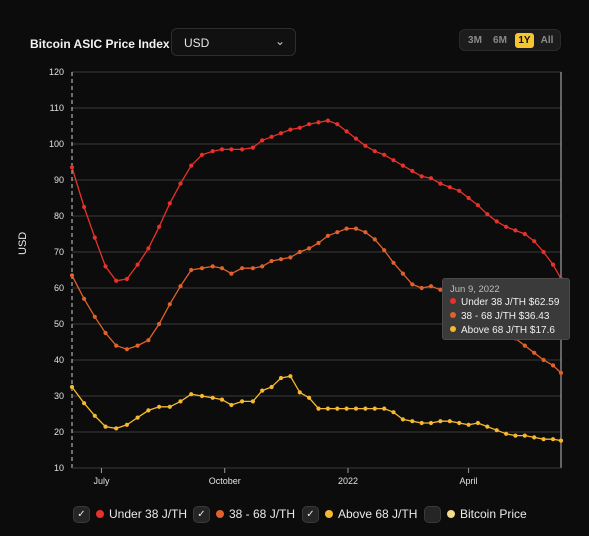  I want to click on x-tick-label: April, so click(469, 481).